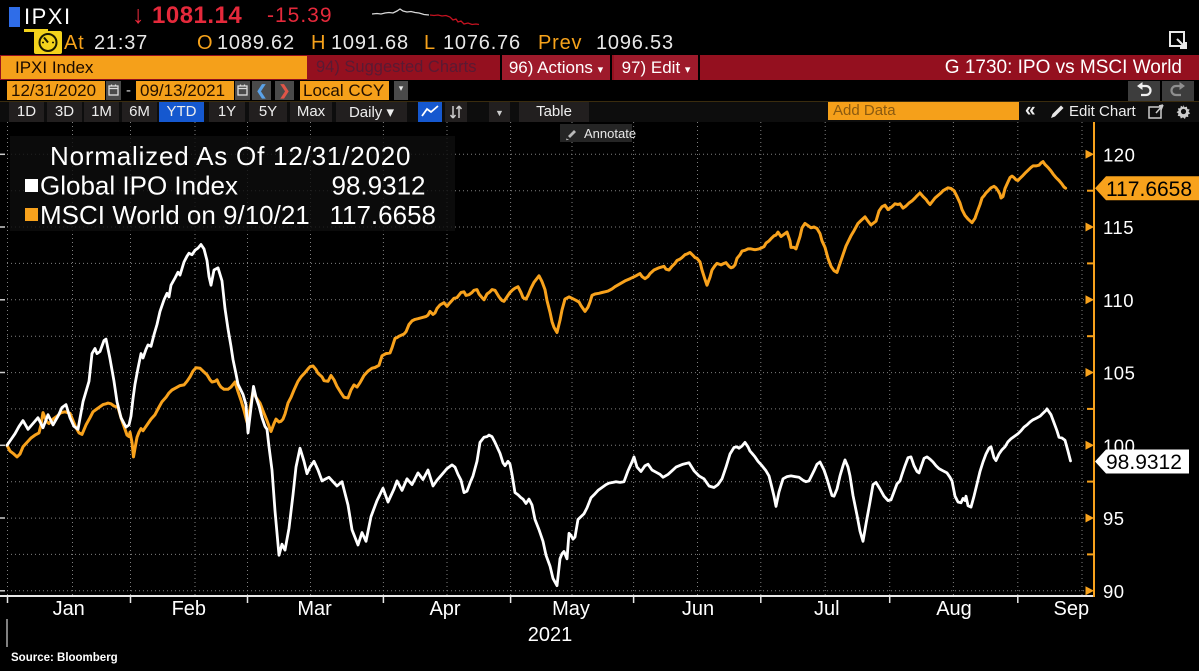 The height and width of the screenshot is (671, 1199). Describe the element at coordinates (954, 609) in the screenshot. I see `svg-text: Aug` at that location.